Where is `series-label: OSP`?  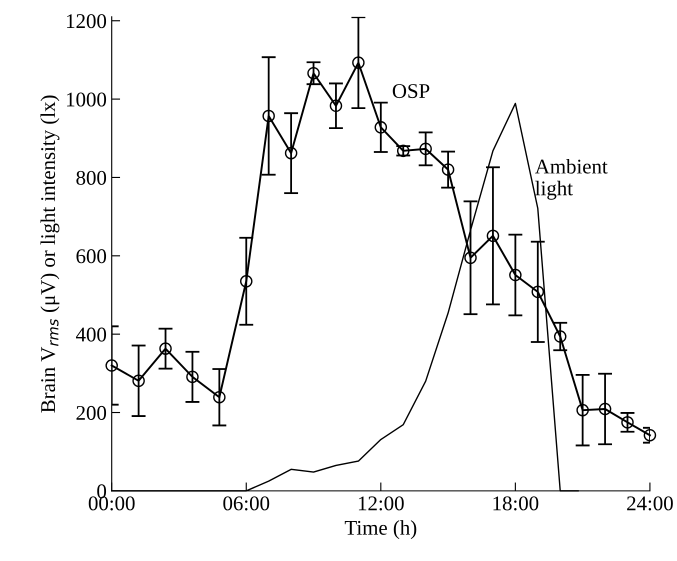 series-label: OSP is located at coordinates (411, 91).